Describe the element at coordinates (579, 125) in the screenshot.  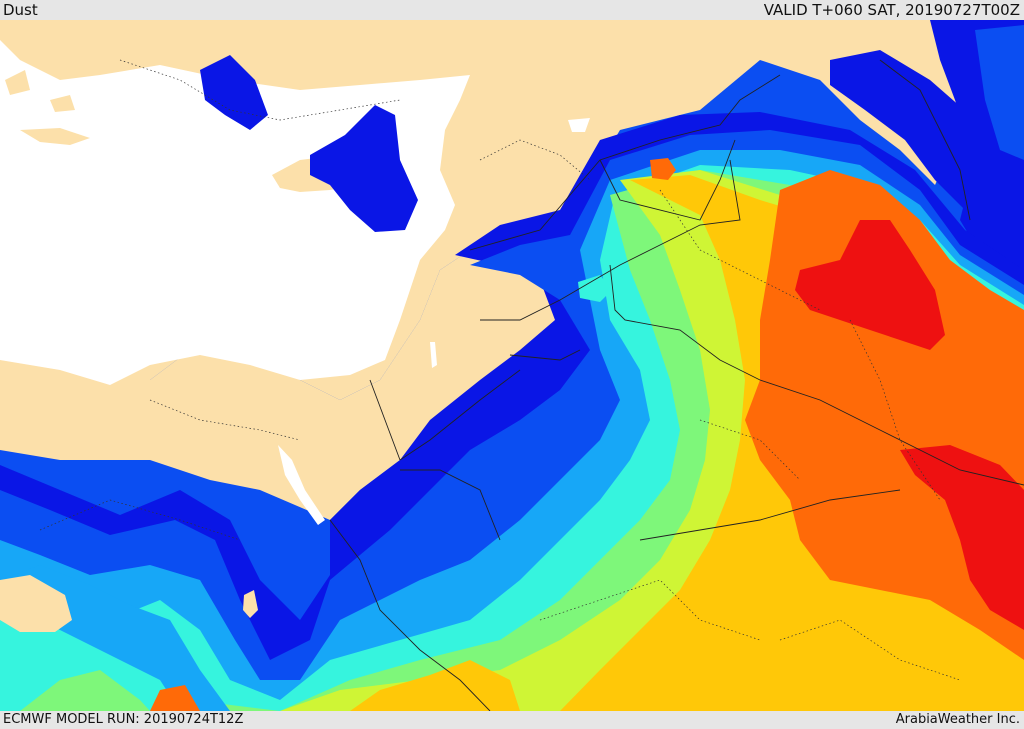
I see `lake-van` at that location.